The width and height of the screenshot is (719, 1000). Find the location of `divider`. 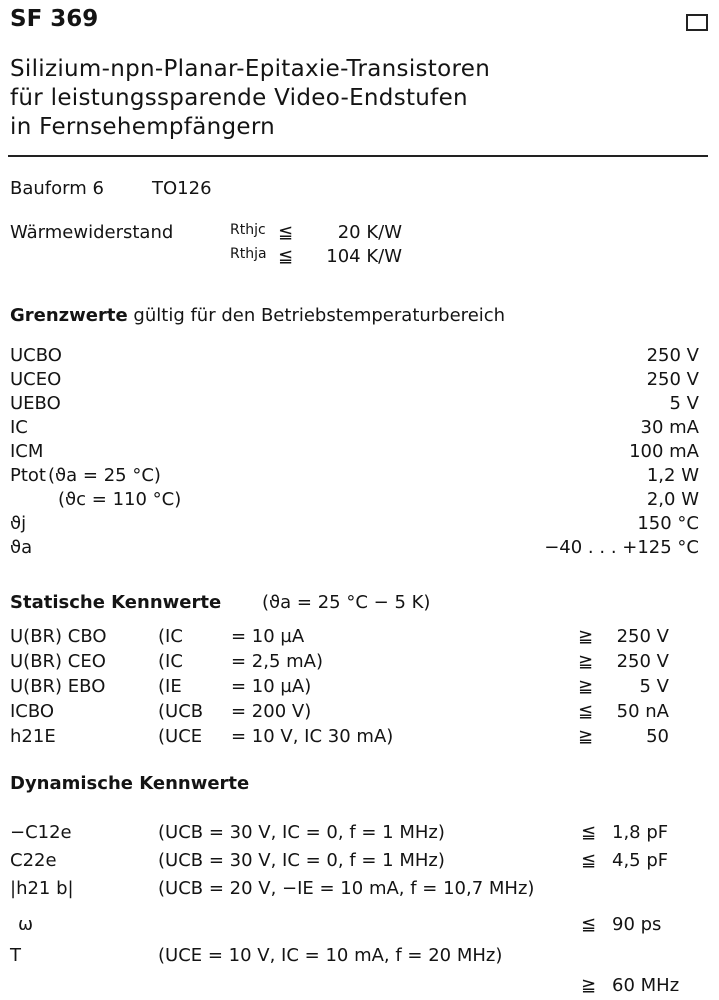

divider is located at coordinates (358, 156).